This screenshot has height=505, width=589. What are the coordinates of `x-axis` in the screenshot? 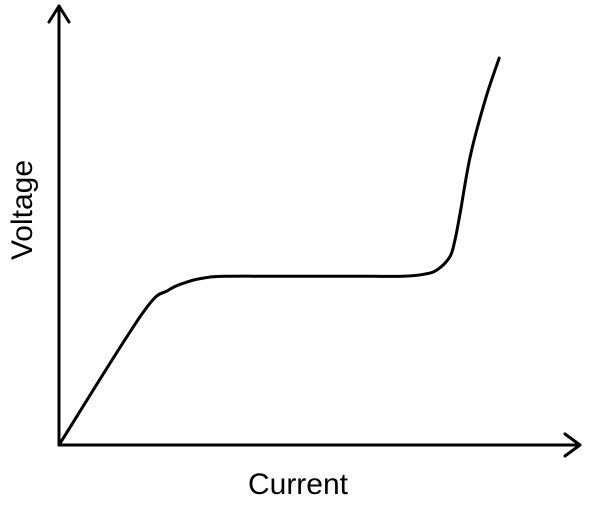 It's located at (319, 445).